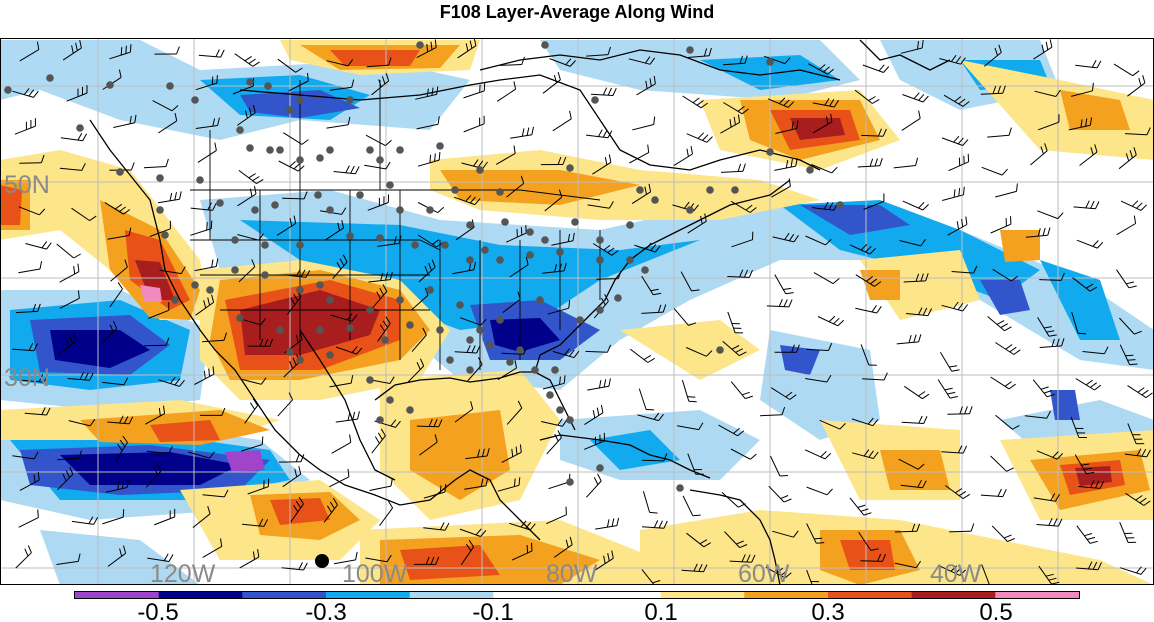 This screenshot has height=622, width=1154. What do you see at coordinates (27, 185) in the screenshot?
I see `lat-label-50n: 50N` at bounding box center [27, 185].